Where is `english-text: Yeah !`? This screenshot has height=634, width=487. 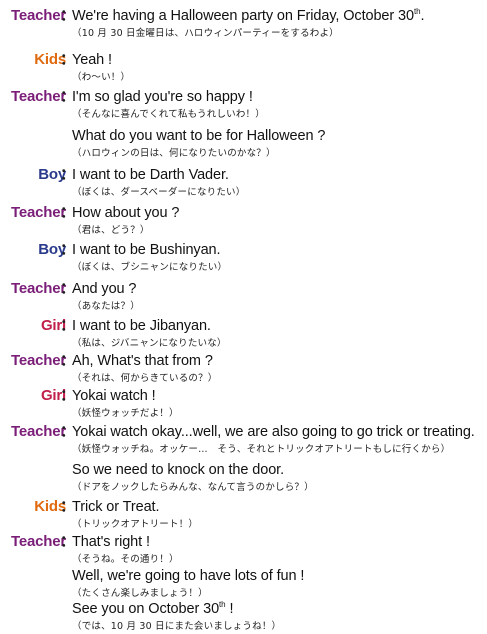 english-text: Yeah ! is located at coordinates (92, 60).